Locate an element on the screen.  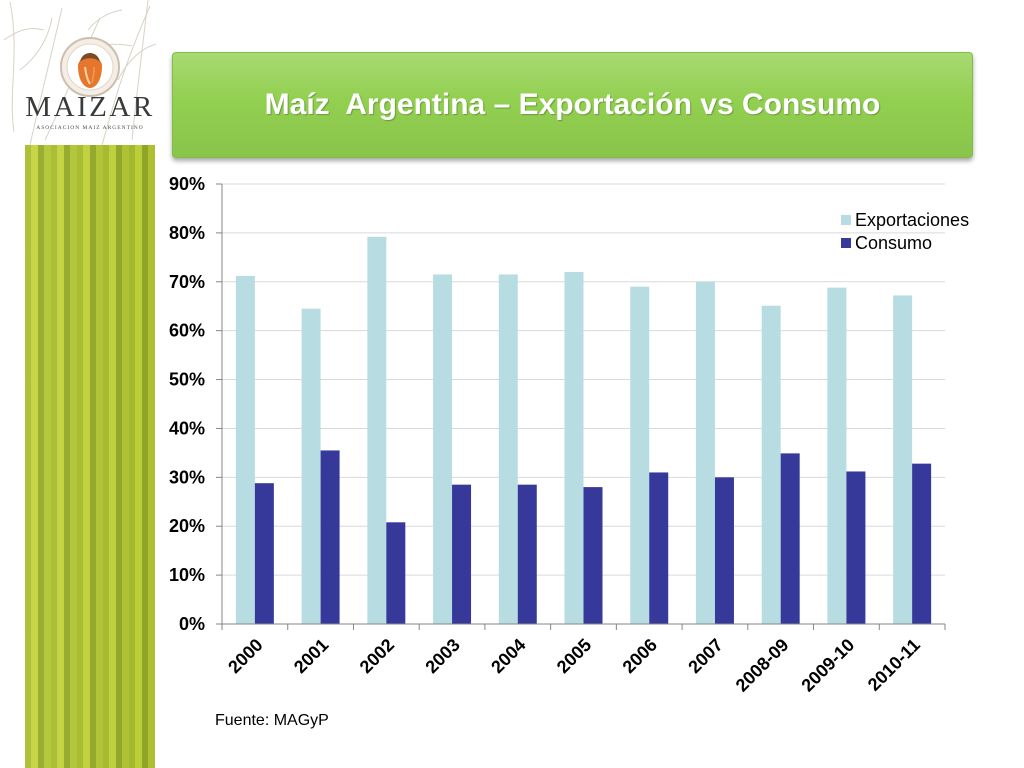
y-tick-label: 10% is located at coordinates (187, 575).